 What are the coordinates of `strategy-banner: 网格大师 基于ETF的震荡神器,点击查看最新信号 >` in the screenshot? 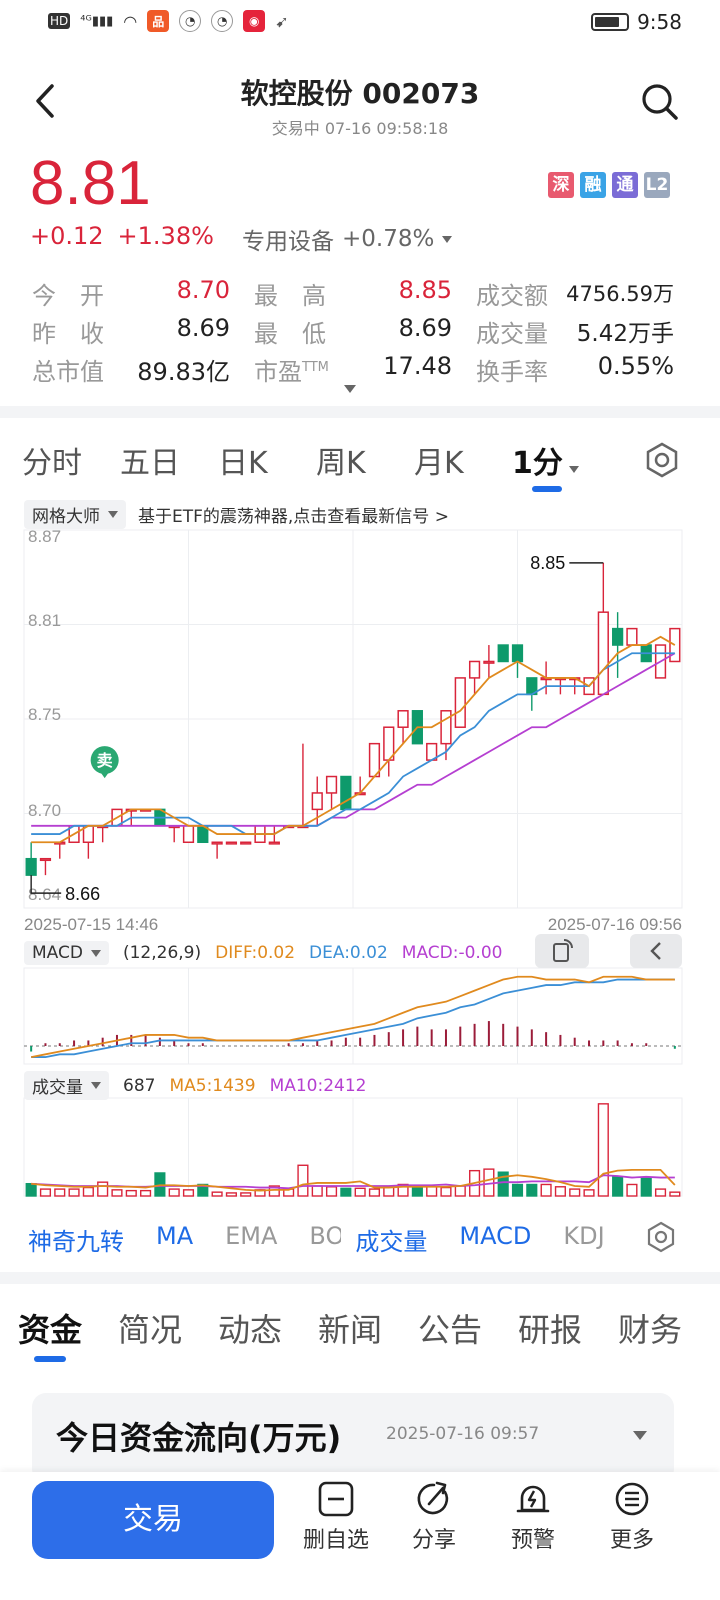 It's located at (236, 514).